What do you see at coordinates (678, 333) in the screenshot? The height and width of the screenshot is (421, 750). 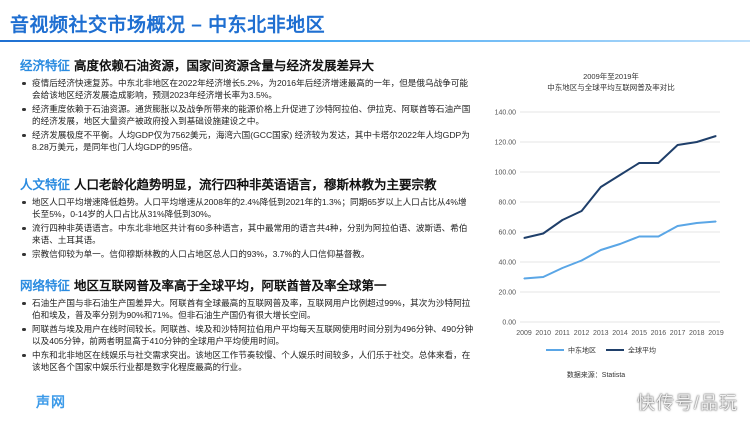 I see `x-tick-label: 2017` at bounding box center [678, 333].